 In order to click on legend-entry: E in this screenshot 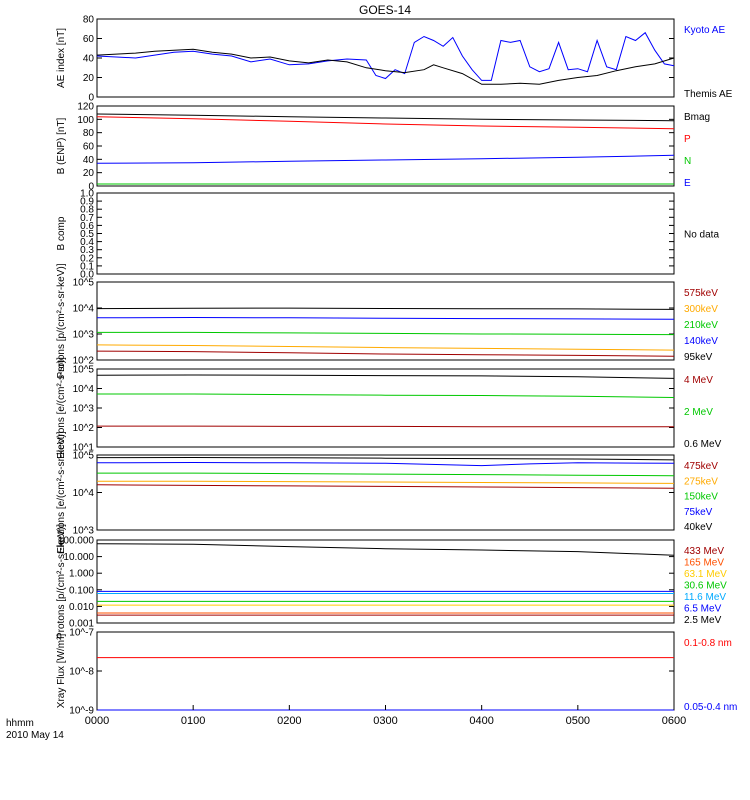, I will do `click(687, 183)`.